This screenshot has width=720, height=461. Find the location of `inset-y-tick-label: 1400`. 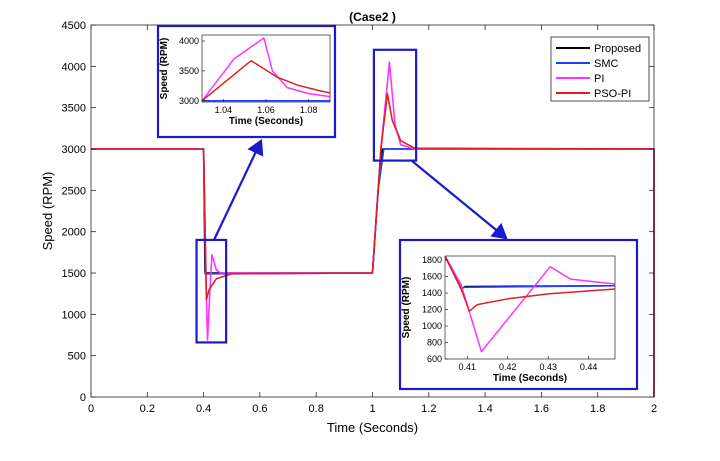

inset-y-tick-label: 1400 is located at coordinates (432, 293).